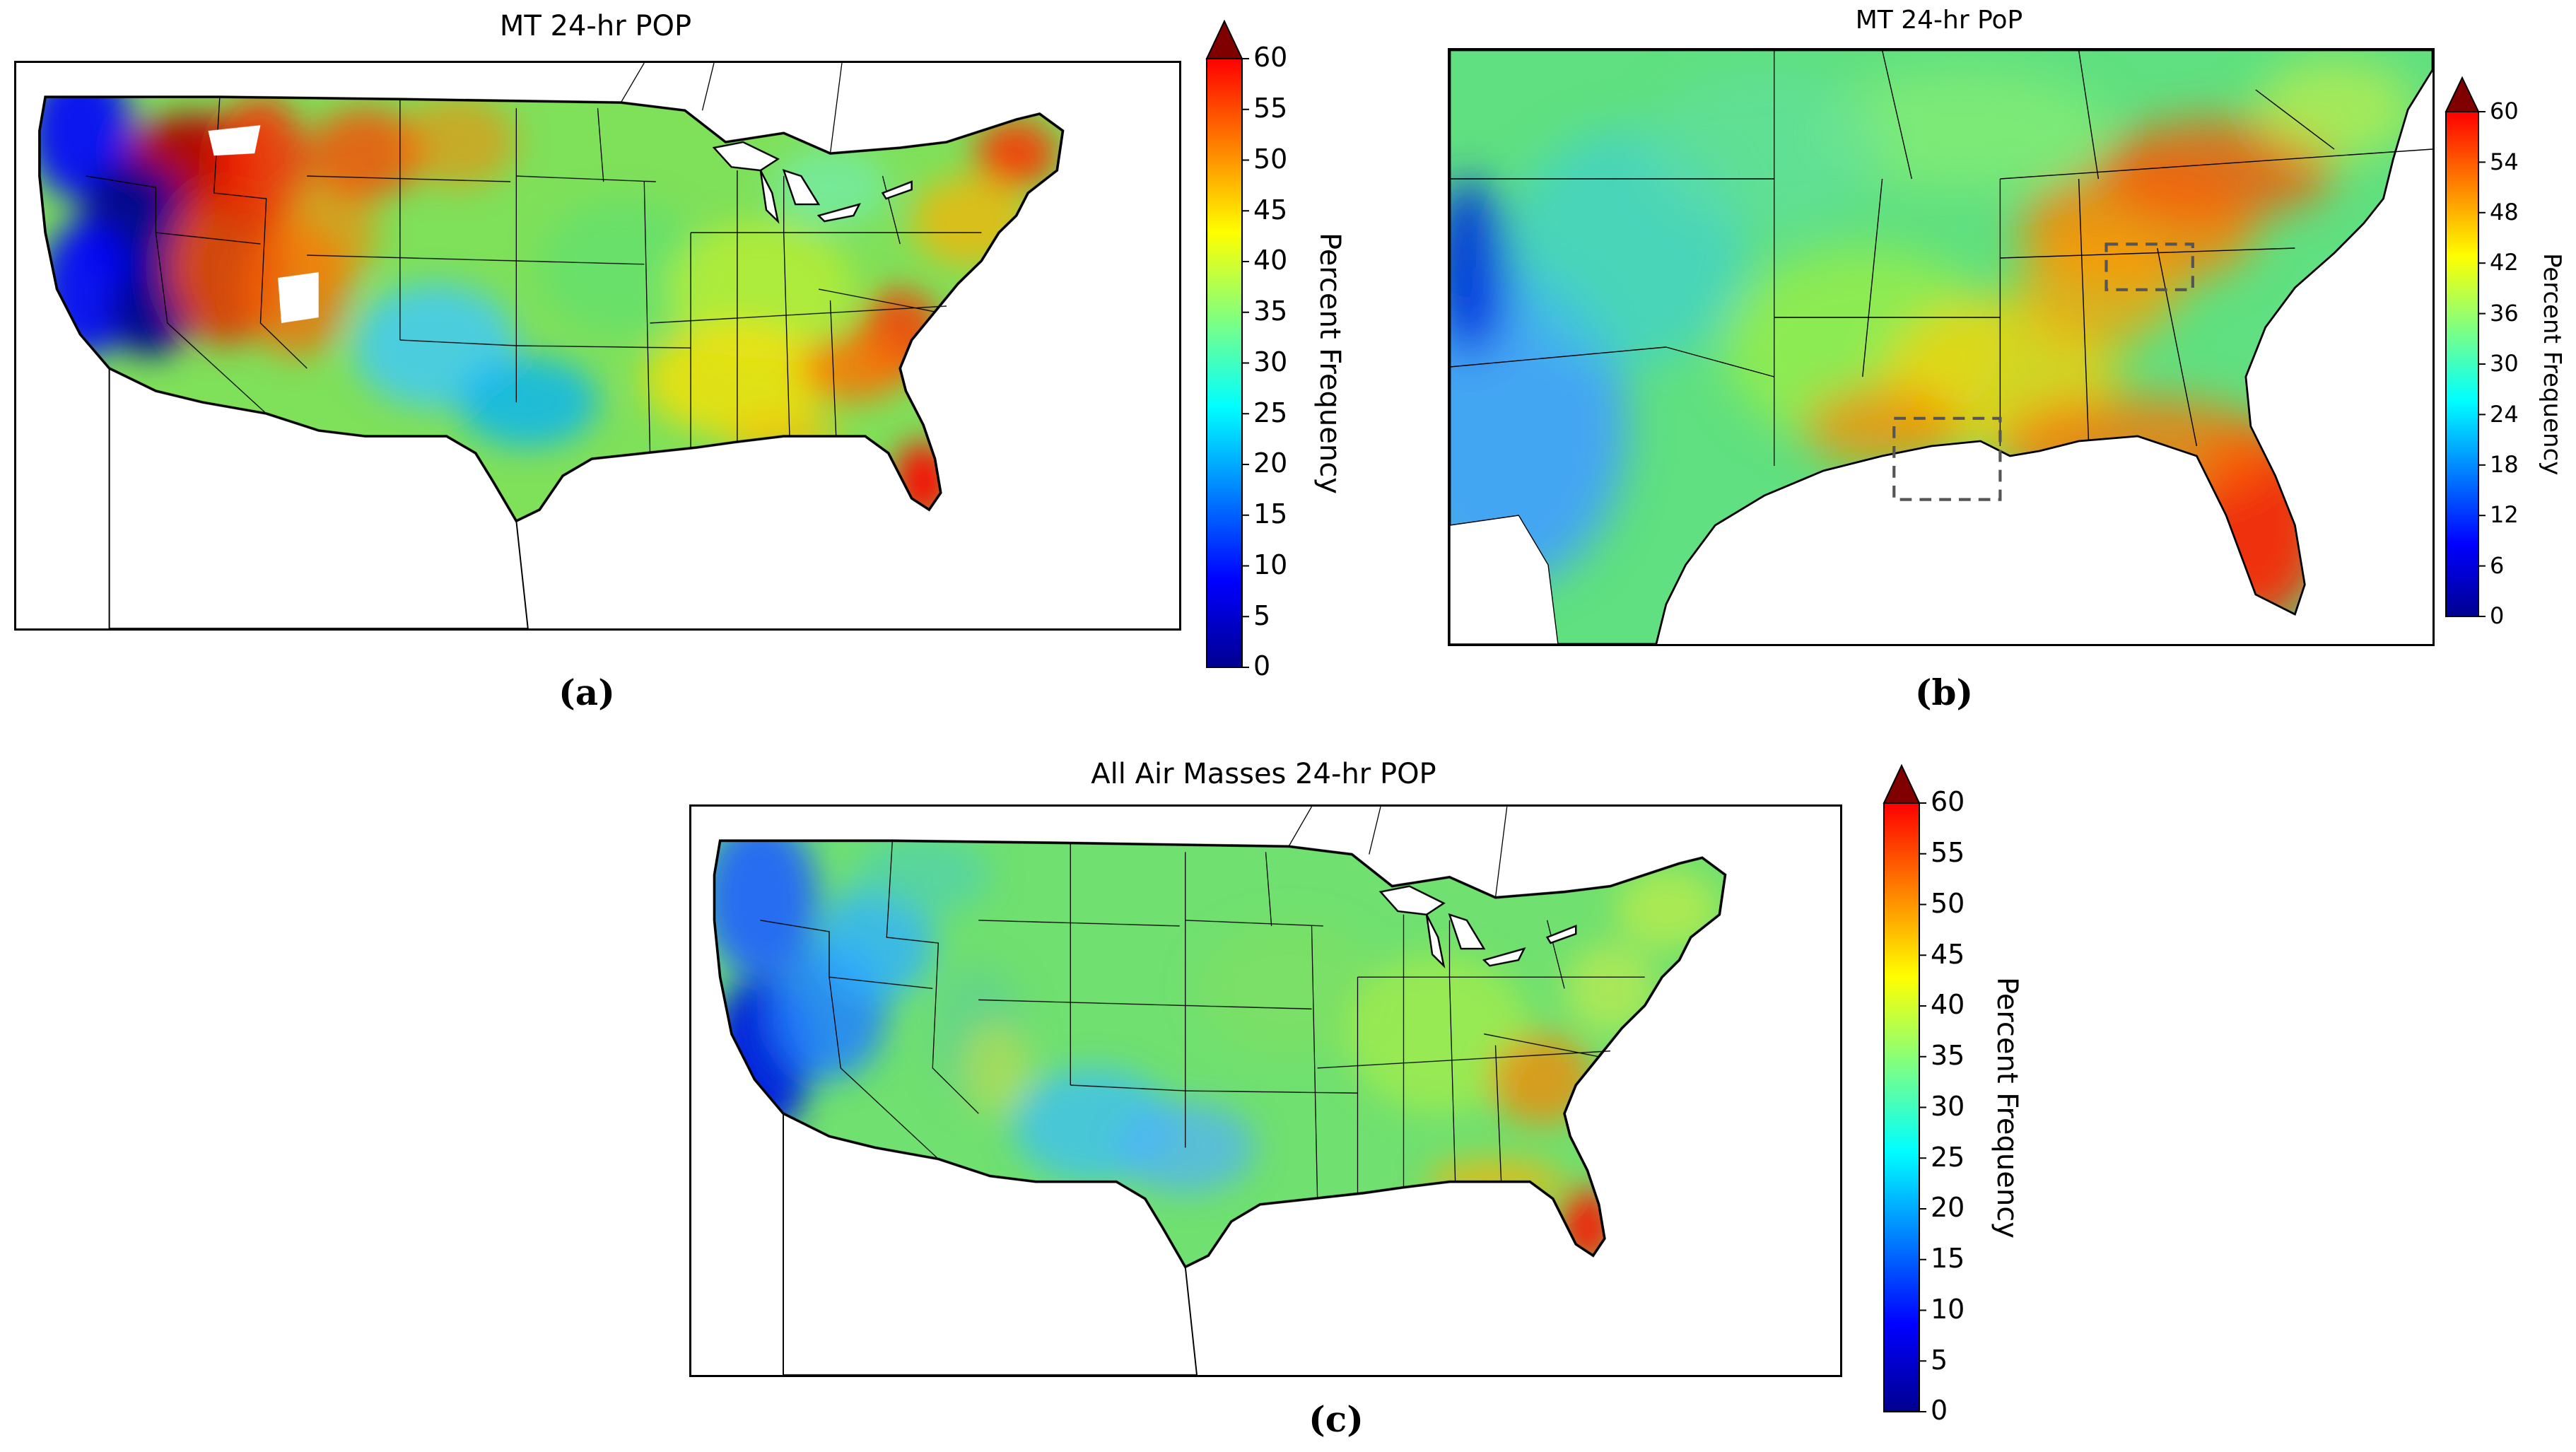 Image resolution: width=2576 pixels, height=1452 pixels. Describe the element at coordinates (1270, 564) in the screenshot. I see `colorbar-tick-label: 10` at that location.